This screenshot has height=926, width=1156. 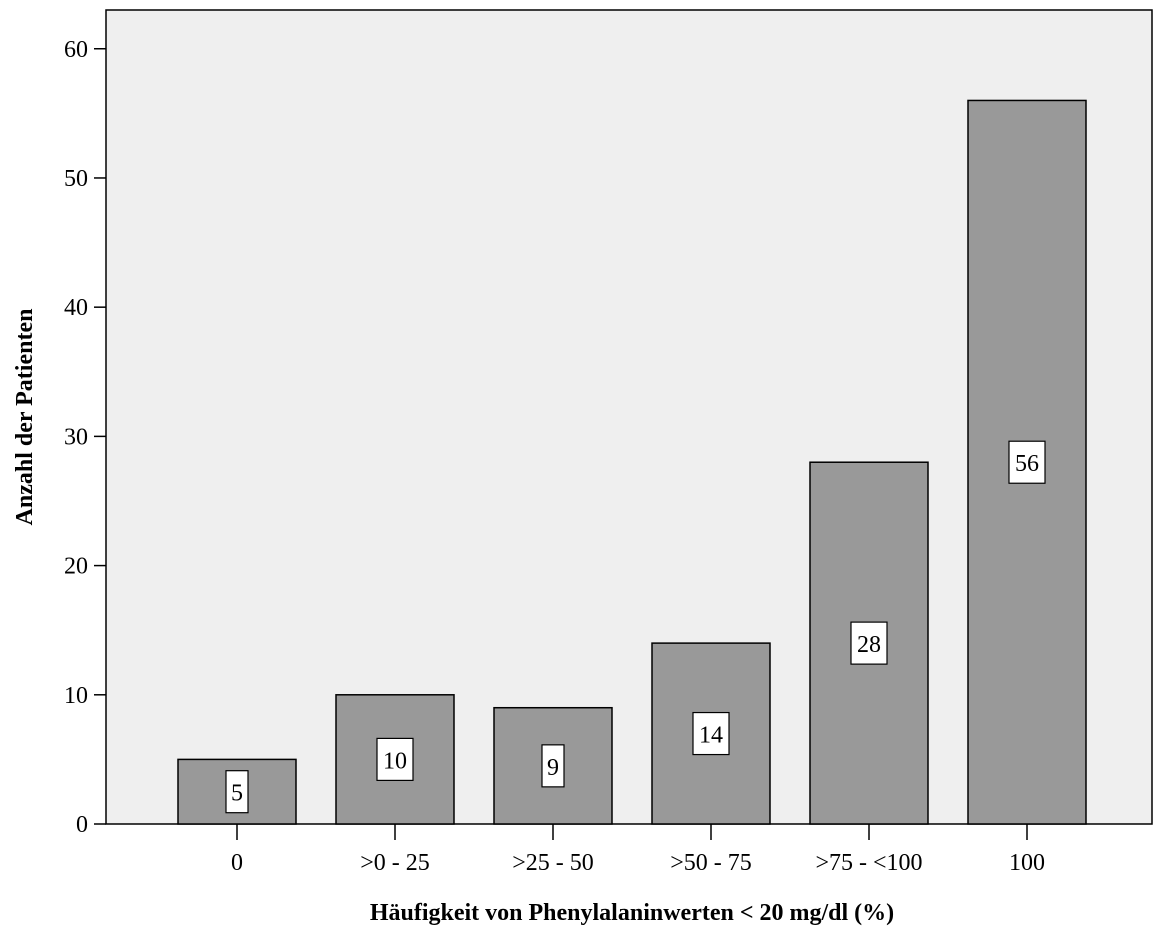 I want to click on data-label: 5, so click(x=237, y=794).